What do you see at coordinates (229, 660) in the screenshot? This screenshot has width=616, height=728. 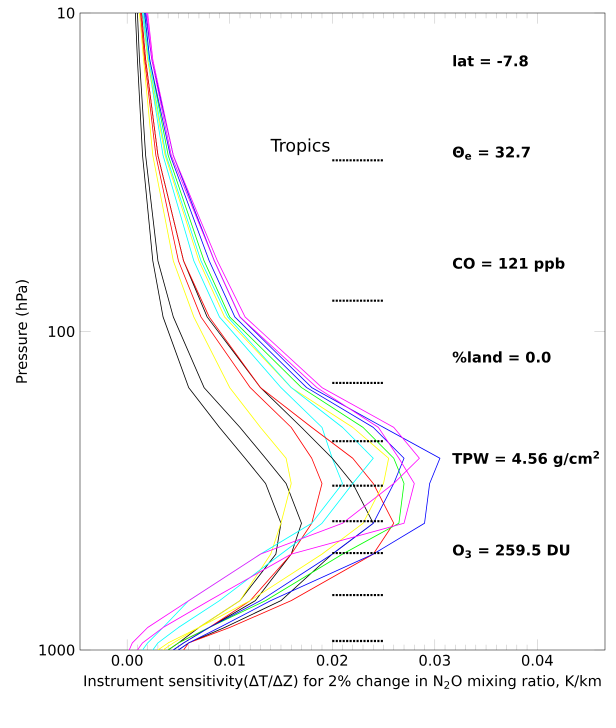 I see `x-tick-label: 0.01` at bounding box center [229, 660].